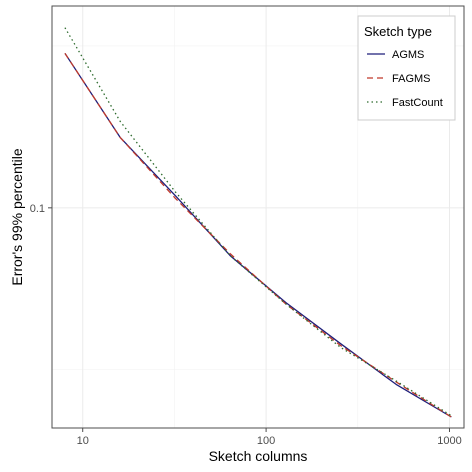 The width and height of the screenshot is (472, 472). Describe the element at coordinates (37, 209) in the screenshot. I see `y-tick-label: 0.1` at that location.